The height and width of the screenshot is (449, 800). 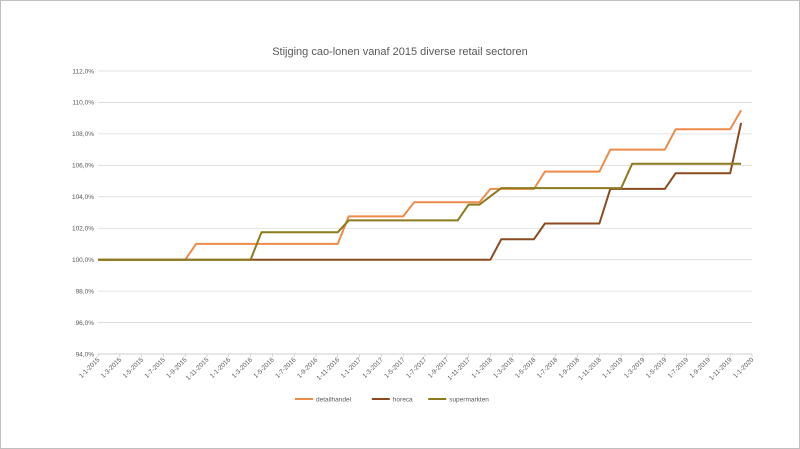 I want to click on x-tick-label: 1-7-2018, so click(x=548, y=368).